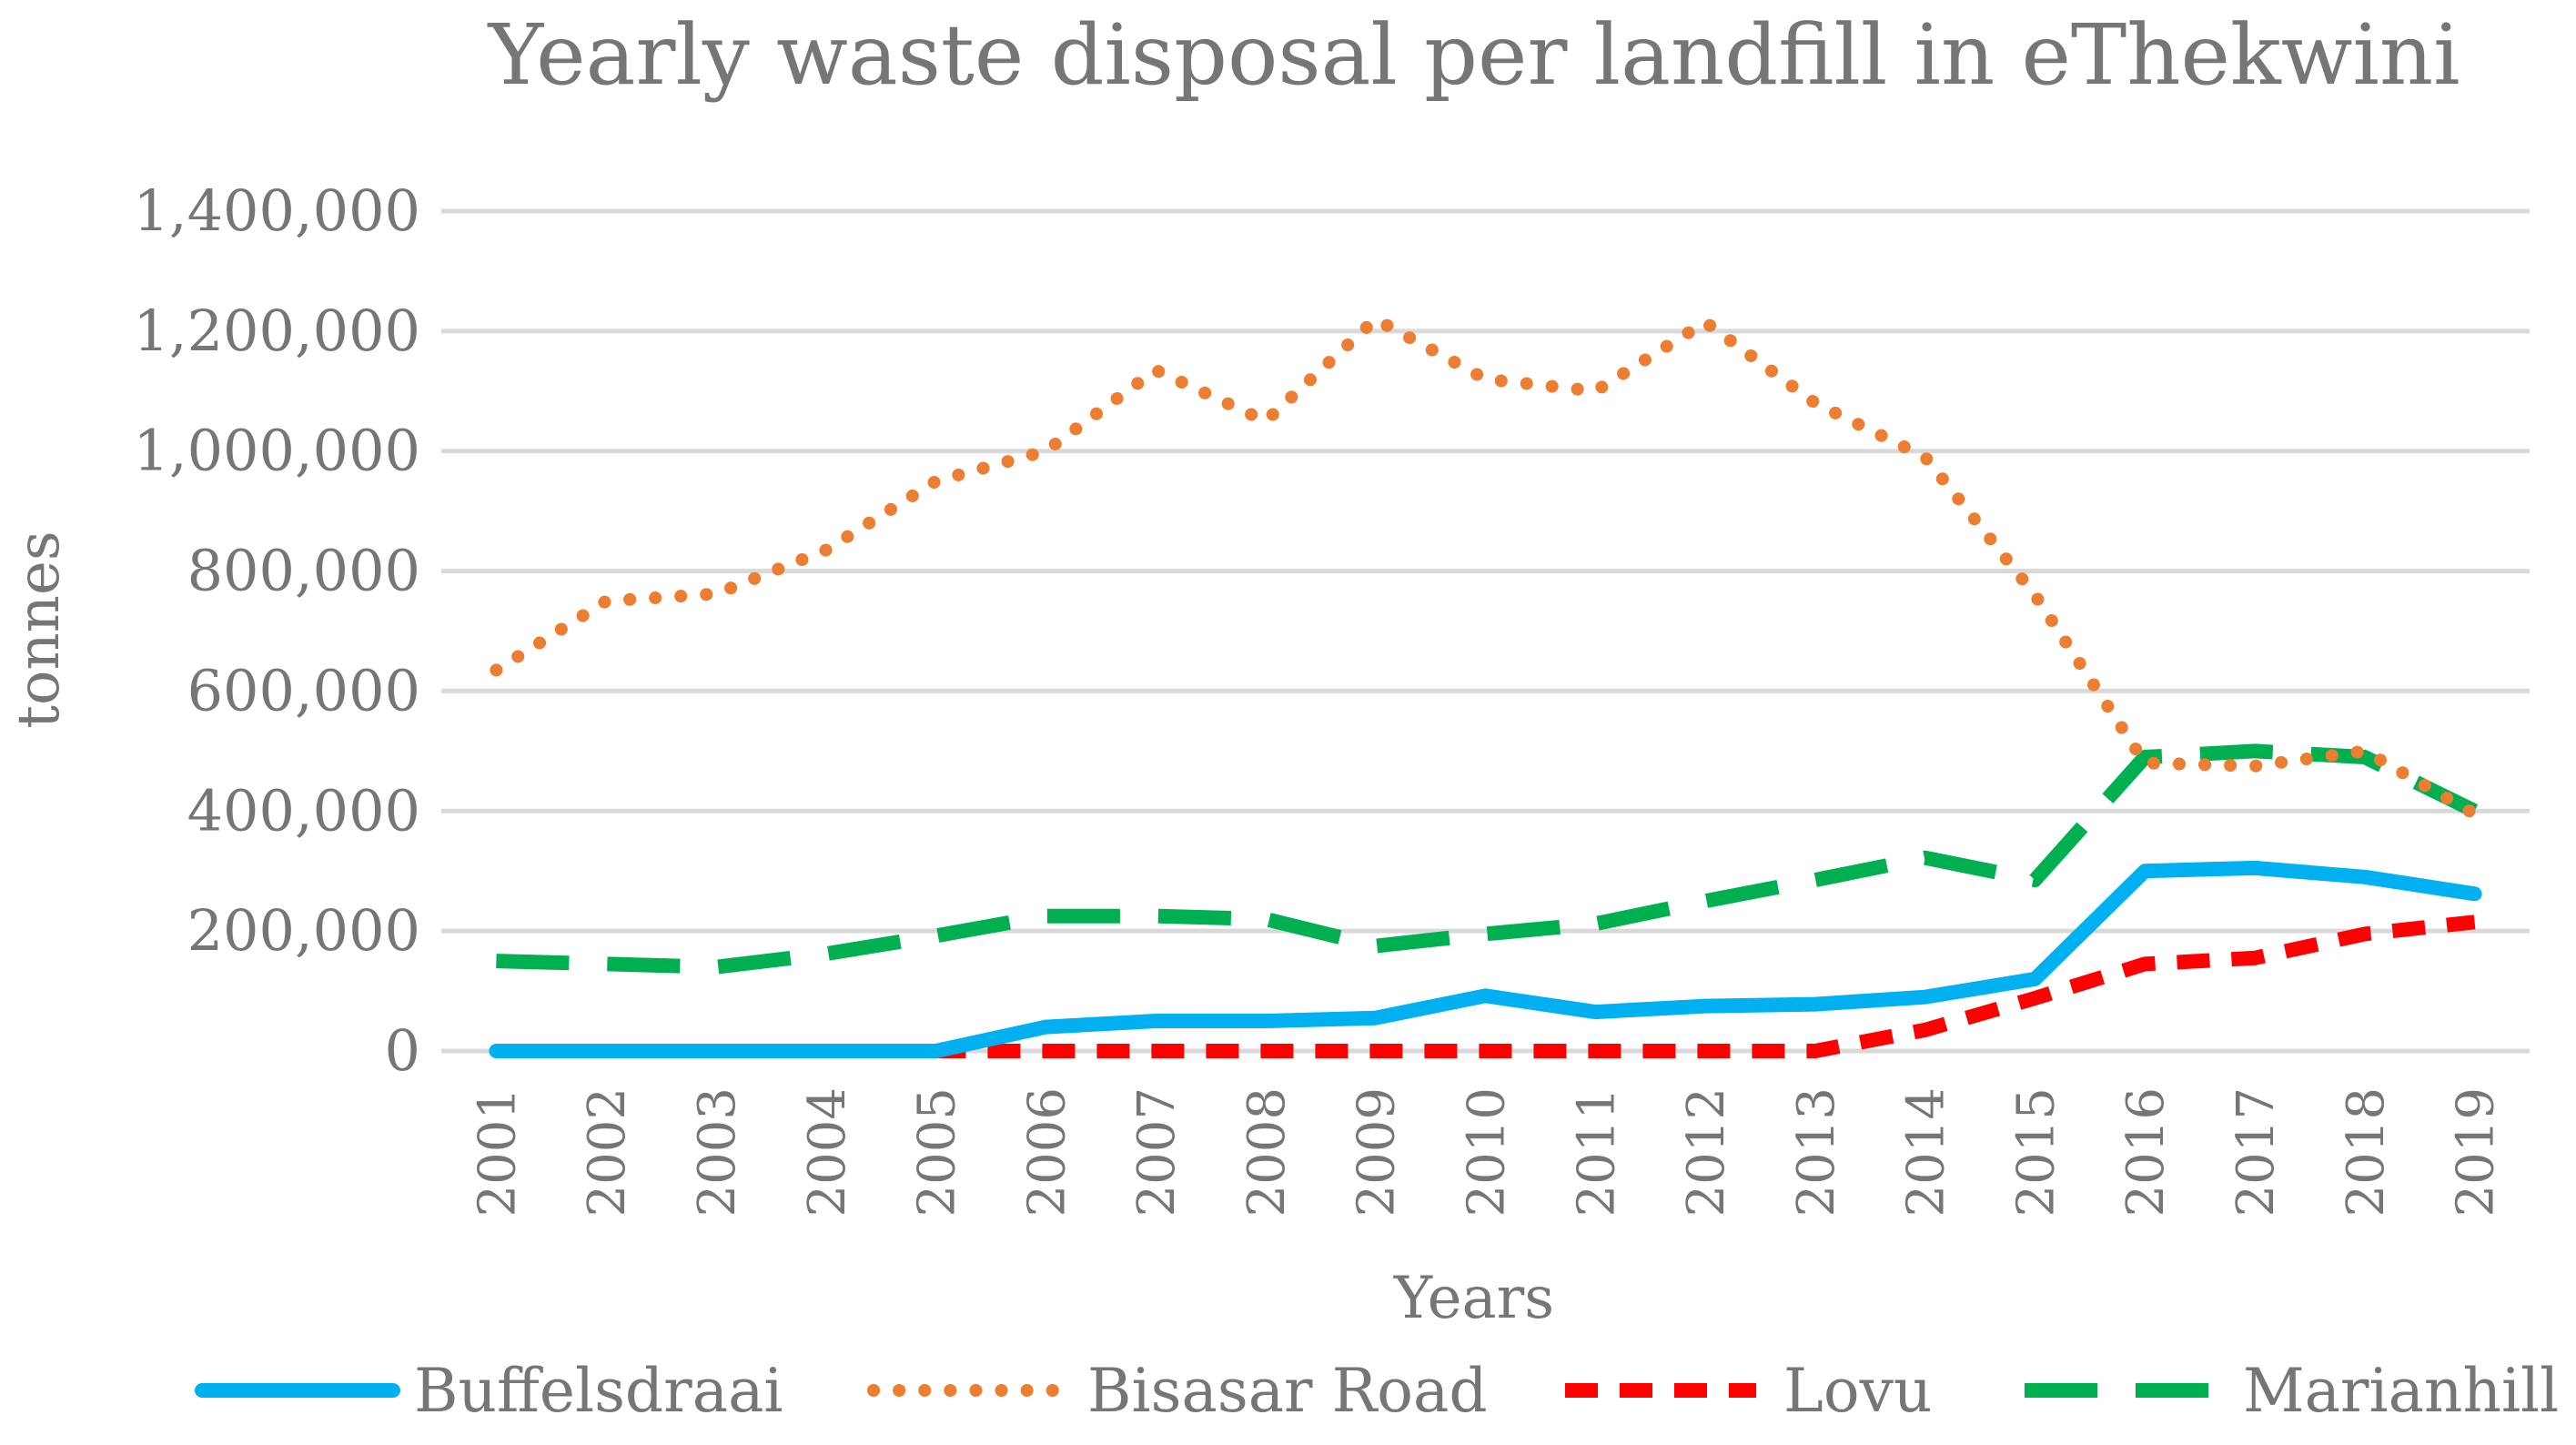  I want to click on x-tick-label: 2009, so click(1377, 1152).